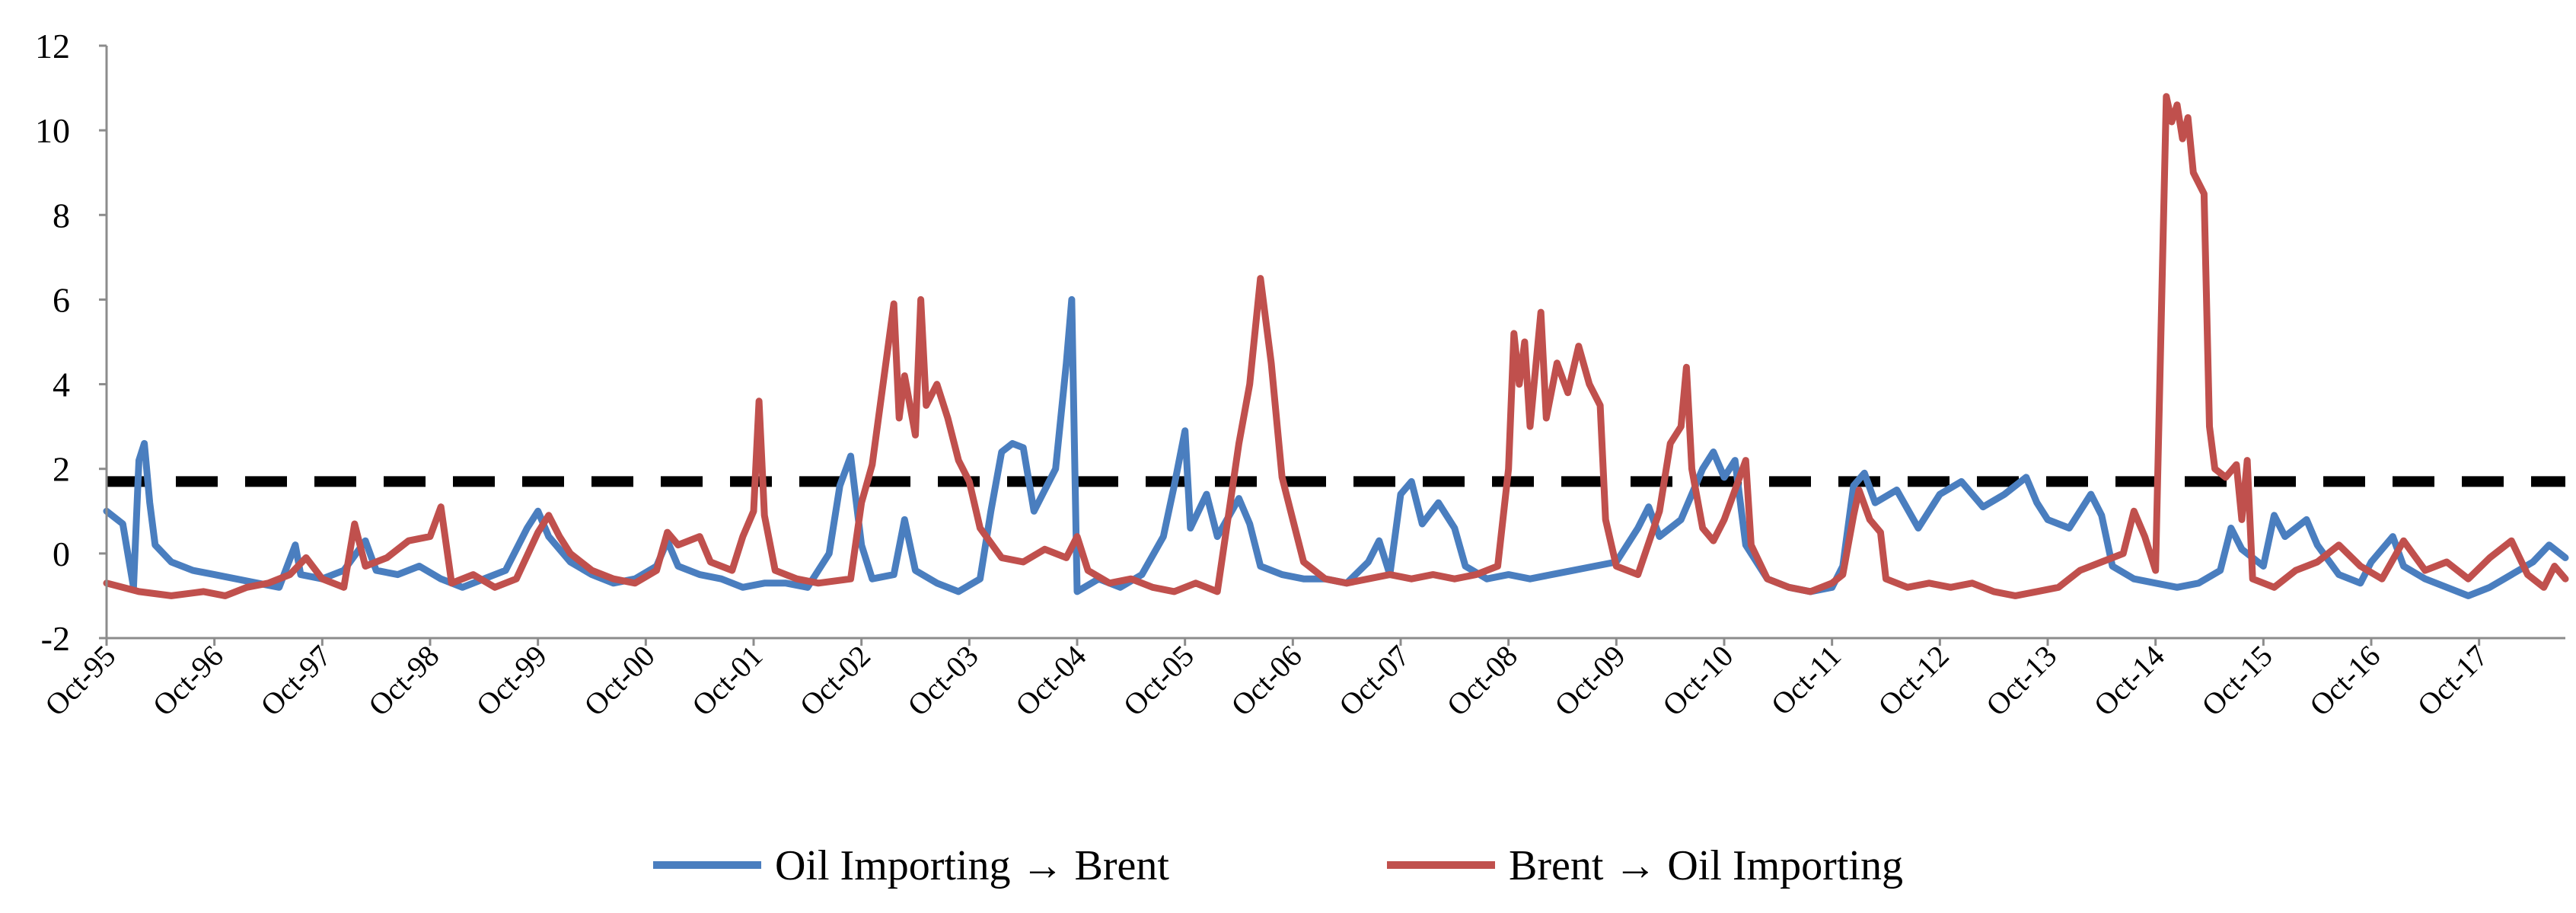  What do you see at coordinates (972, 865) in the screenshot?
I see `legend-label-oil-importing-to-brent: Oil Importing → Brent` at bounding box center [972, 865].